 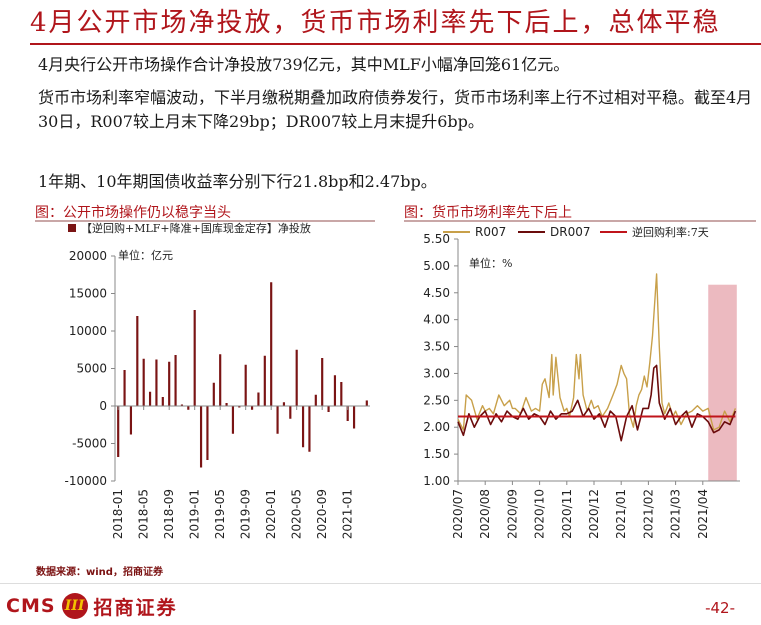 What do you see at coordinates (92, 606) in the screenshot?
I see `cms-logo: CMS III 招商证券` at bounding box center [92, 606].